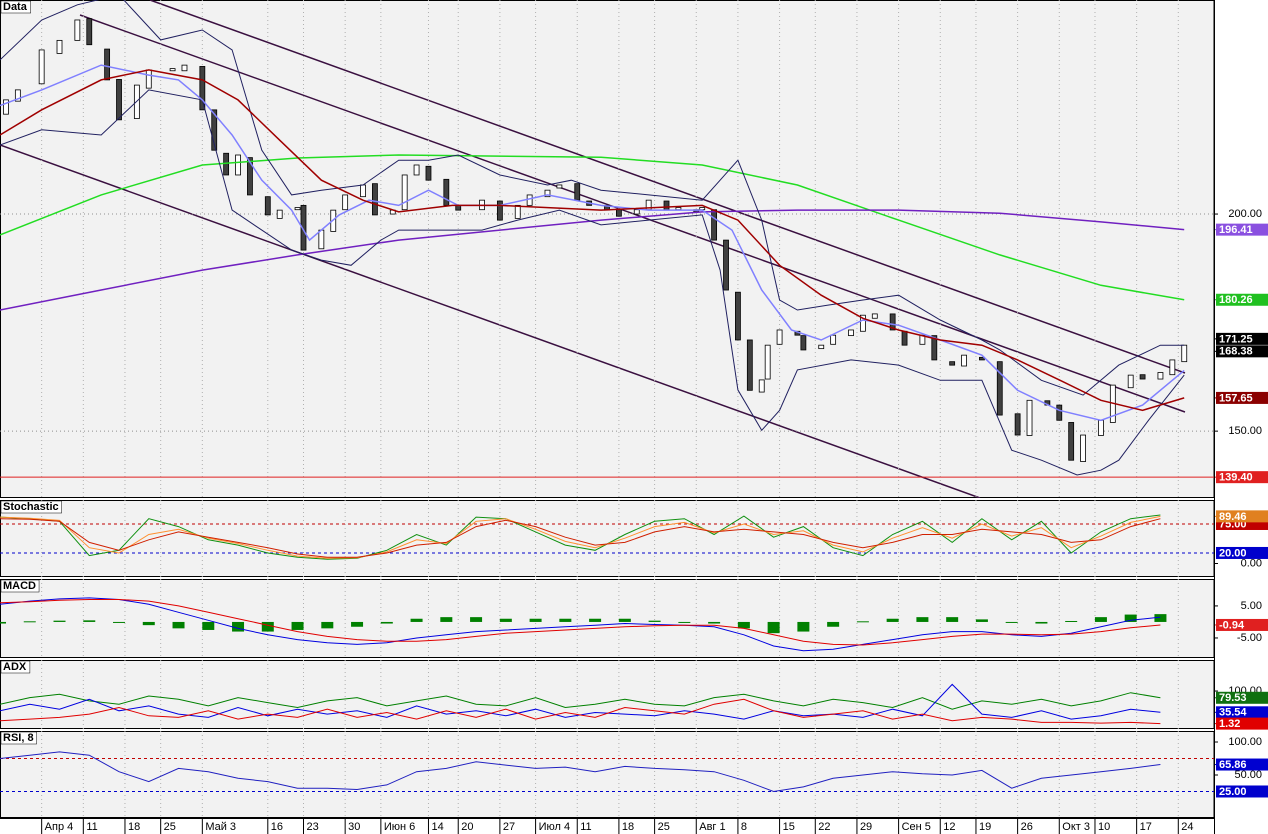  What do you see at coordinates (1245, 742) in the screenshot?
I see `y-tick-label: 100.00` at bounding box center [1245, 742].